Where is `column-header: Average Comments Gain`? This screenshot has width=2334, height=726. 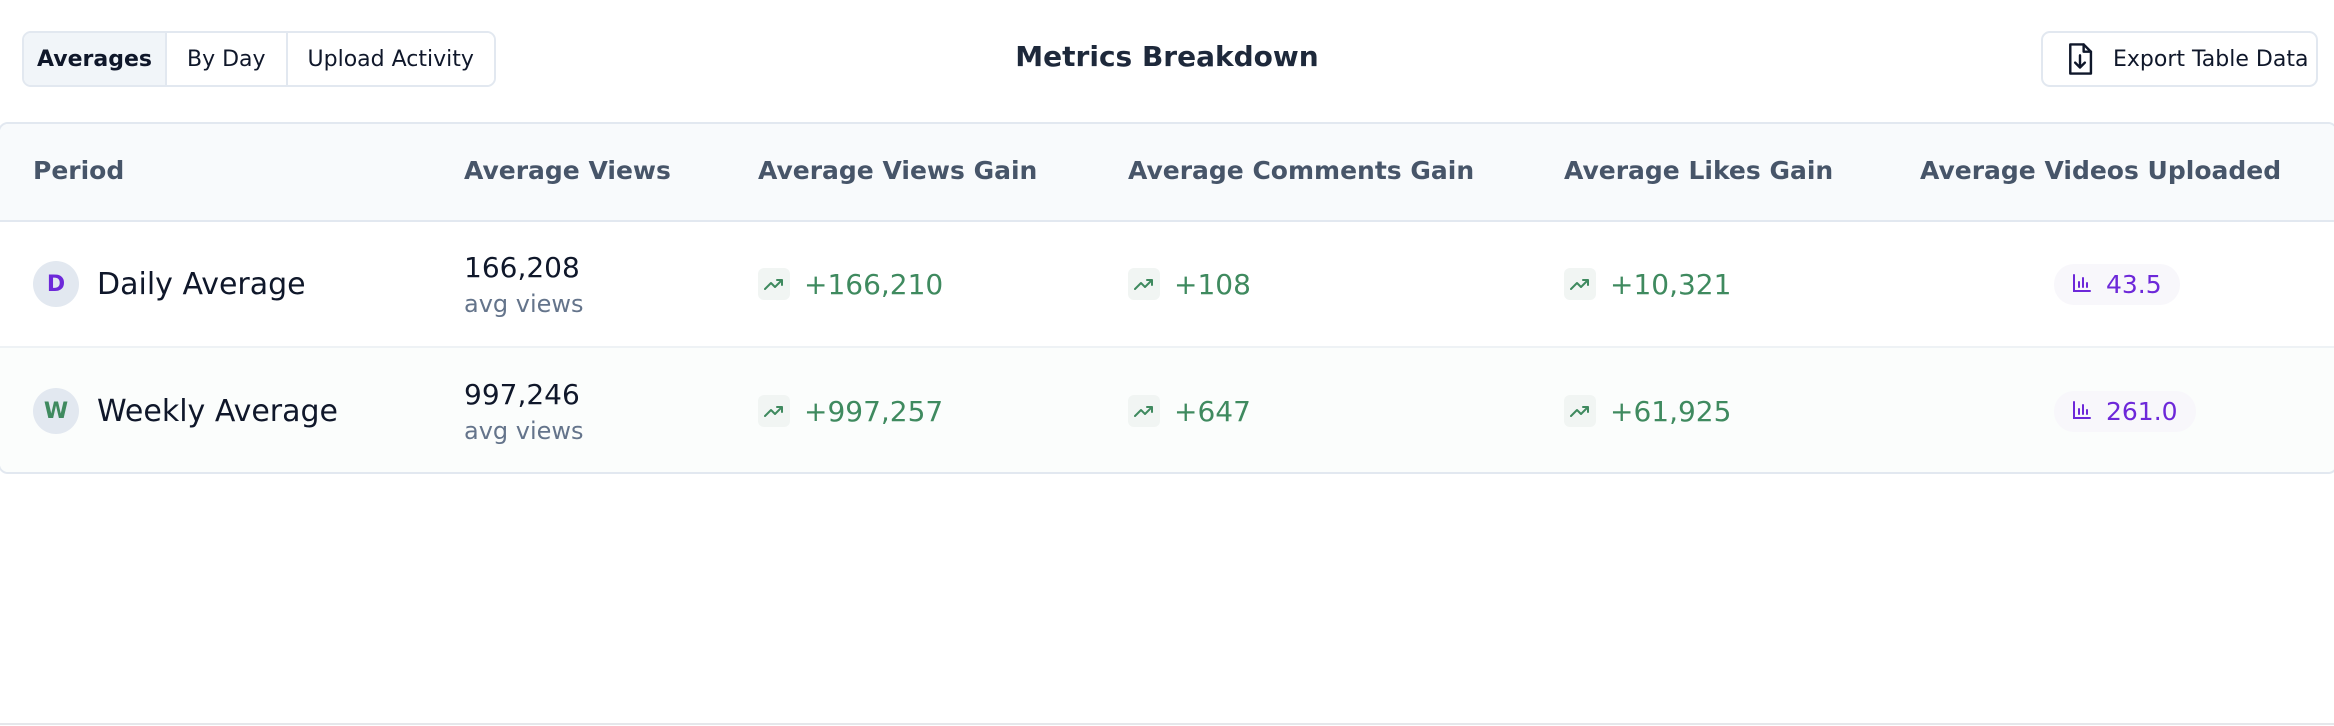
column-header: Average Comments Gain is located at coordinates (1301, 170).